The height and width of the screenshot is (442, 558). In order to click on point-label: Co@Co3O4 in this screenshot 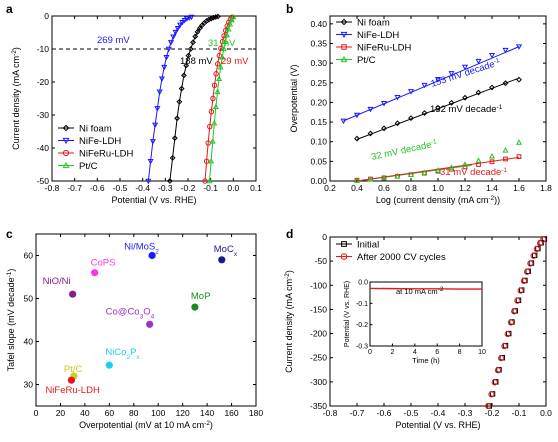, I will do `click(130, 313)`.